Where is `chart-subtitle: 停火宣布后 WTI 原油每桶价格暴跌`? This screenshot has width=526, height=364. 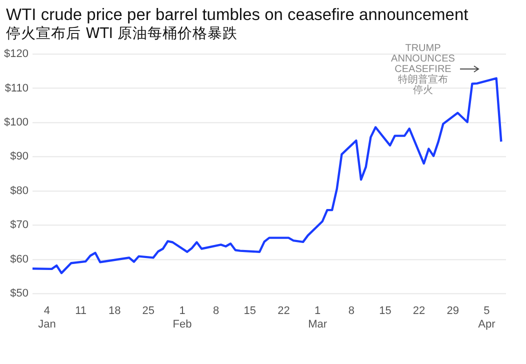
chart-subtitle: 停火宣布后 WTI 原油每桶价格暴跌 is located at coordinates (122, 34).